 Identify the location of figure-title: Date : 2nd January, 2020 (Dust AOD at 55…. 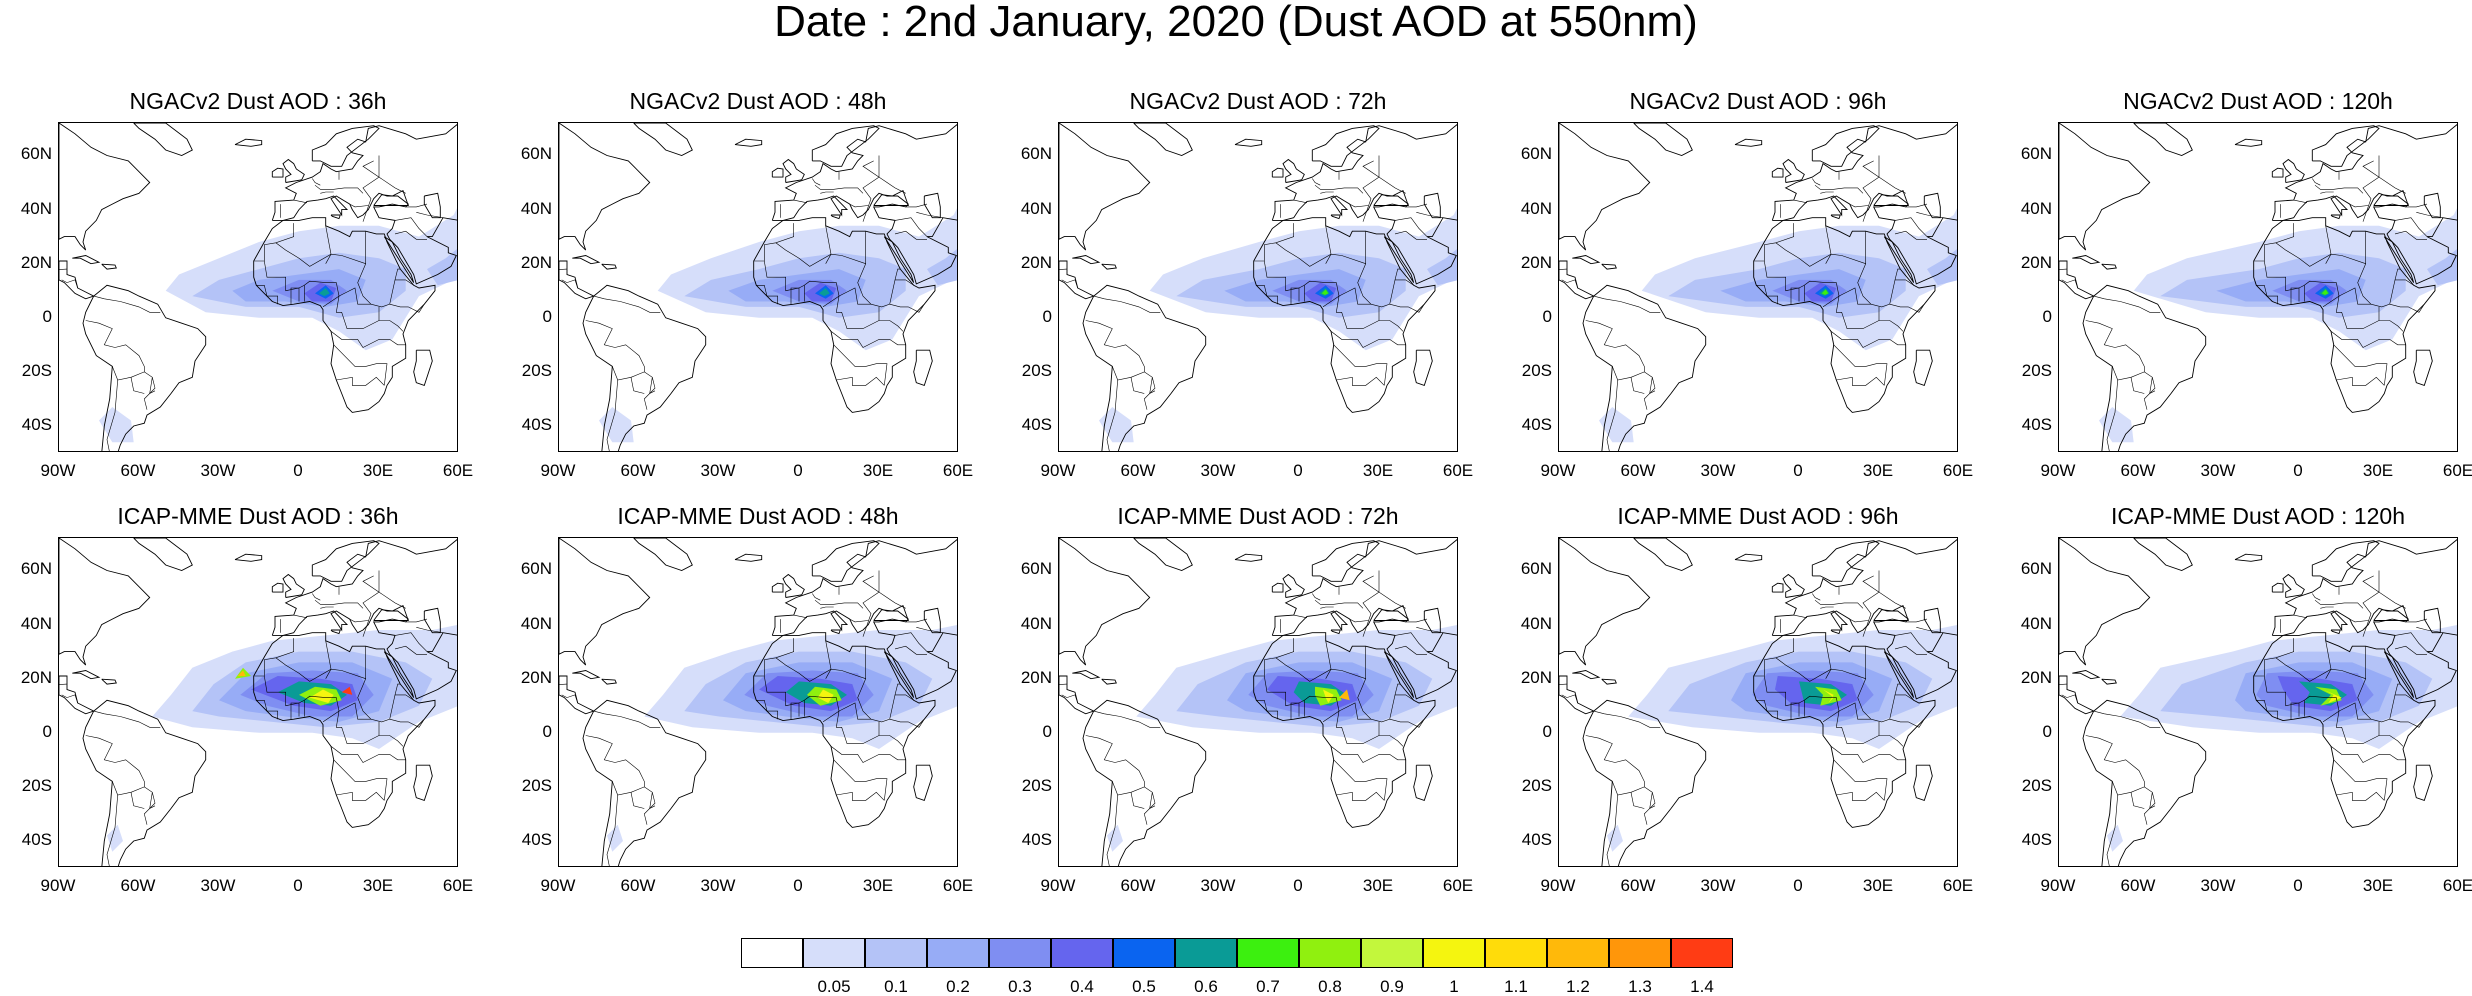
(1236, 23).